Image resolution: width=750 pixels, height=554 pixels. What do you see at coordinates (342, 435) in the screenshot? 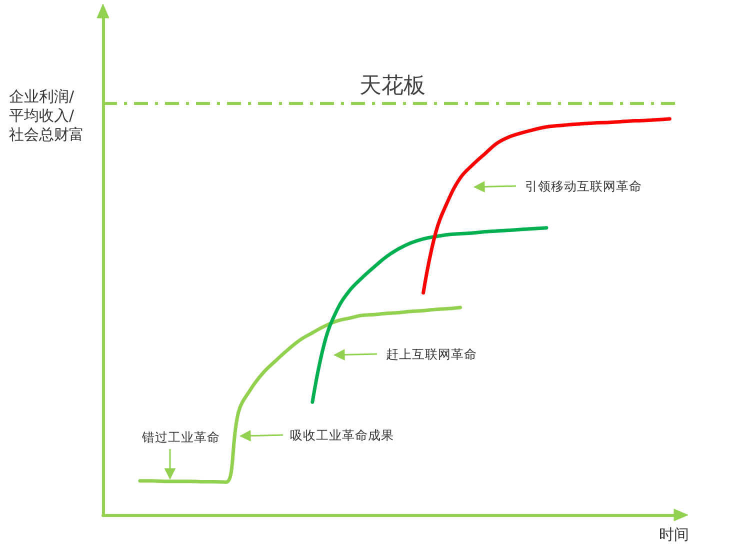
I see `annotation: 吸收工业革命成果` at bounding box center [342, 435].